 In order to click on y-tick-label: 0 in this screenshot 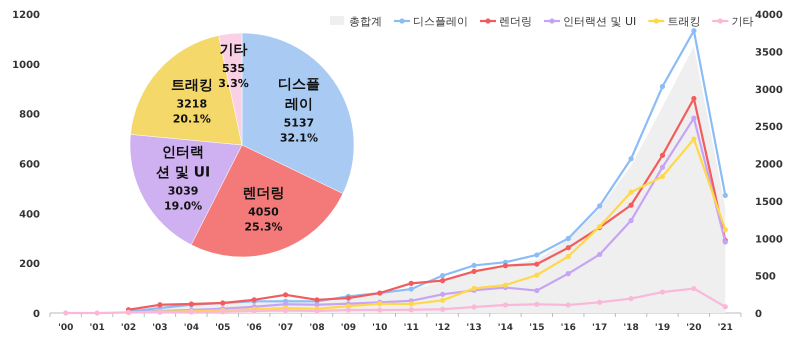, I will do `click(36, 314)`.